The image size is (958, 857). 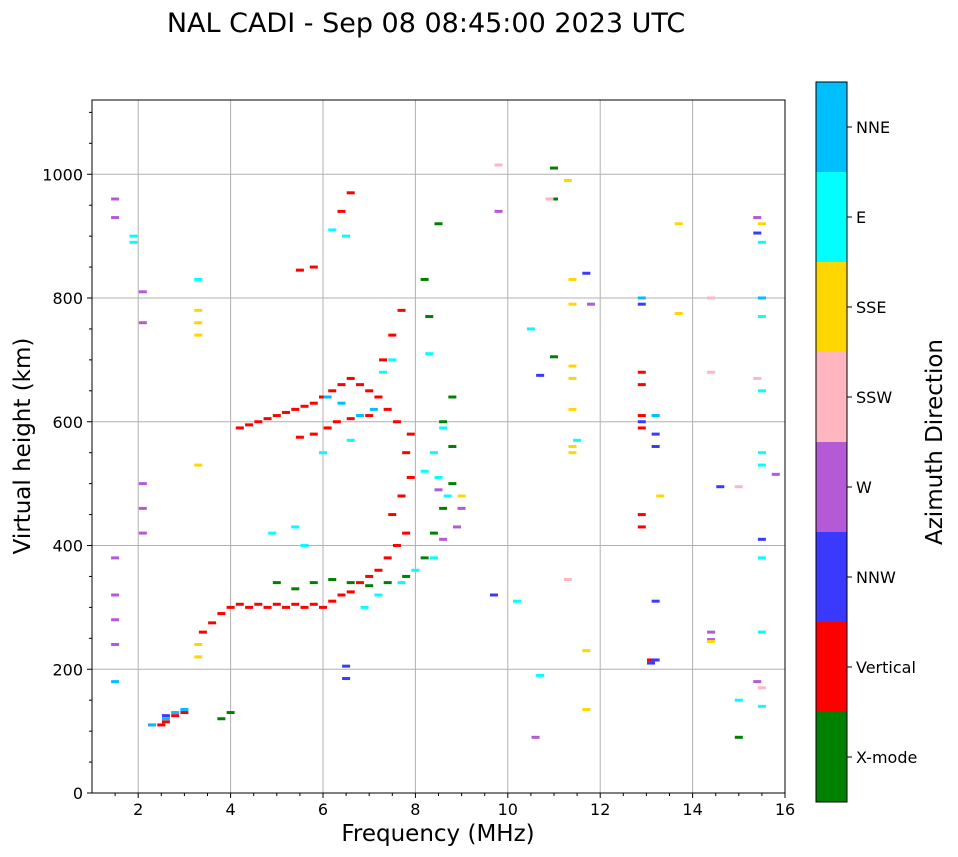 I want to click on x-tick-label: 8, so click(x=415, y=809).